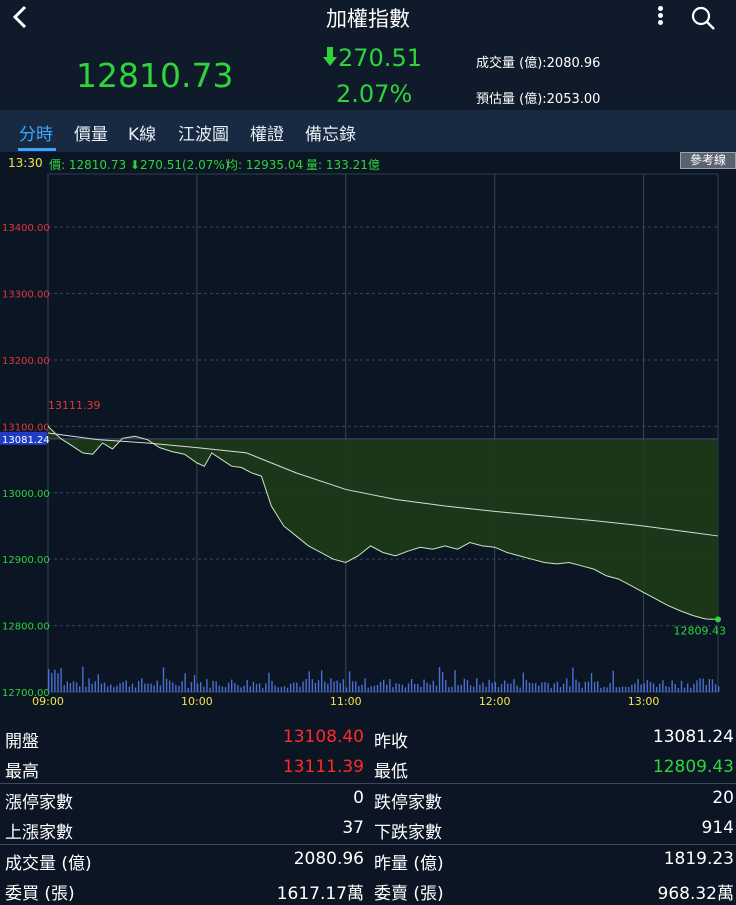  I want to click on stats-row: 上漲家數 37 下跌家數 914, so click(368, 829).